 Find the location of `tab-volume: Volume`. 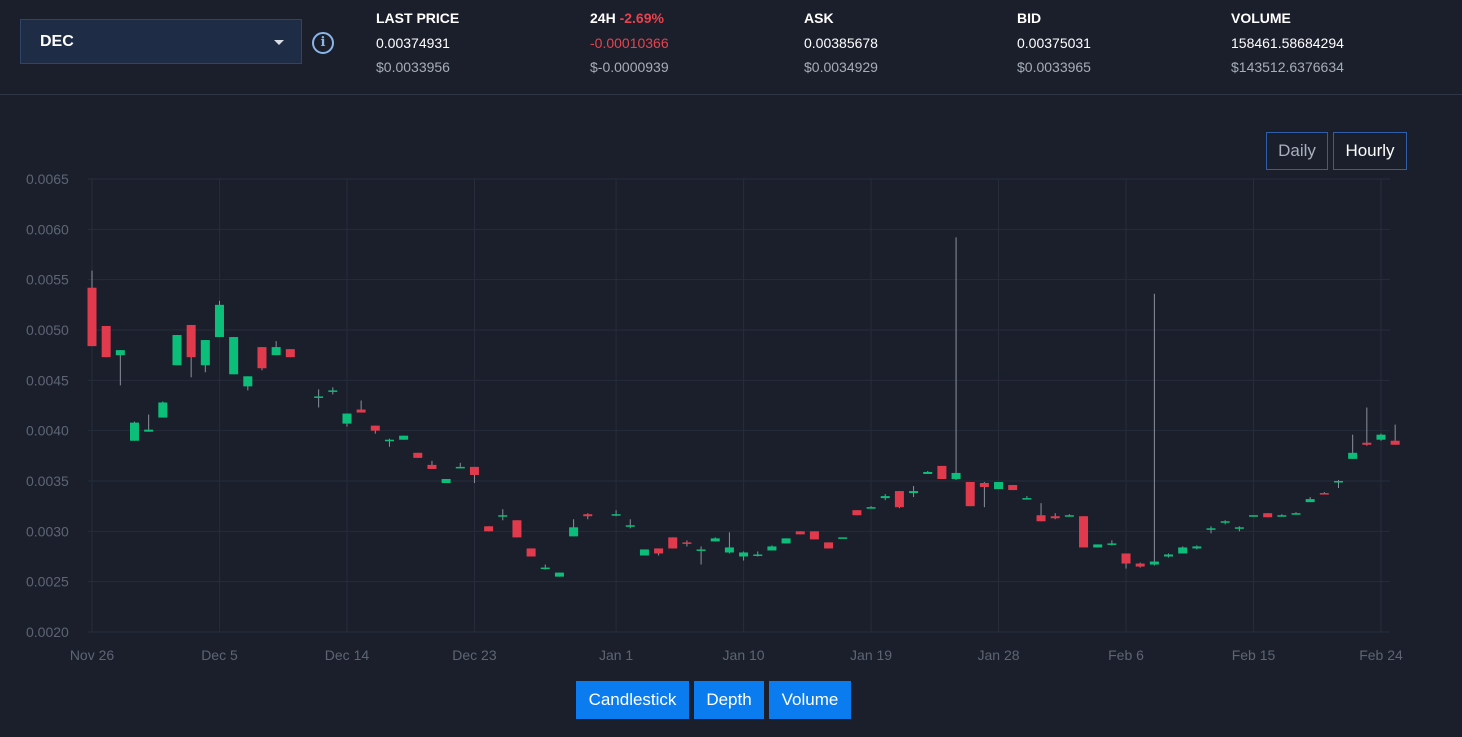

tab-volume: Volume is located at coordinates (810, 700).